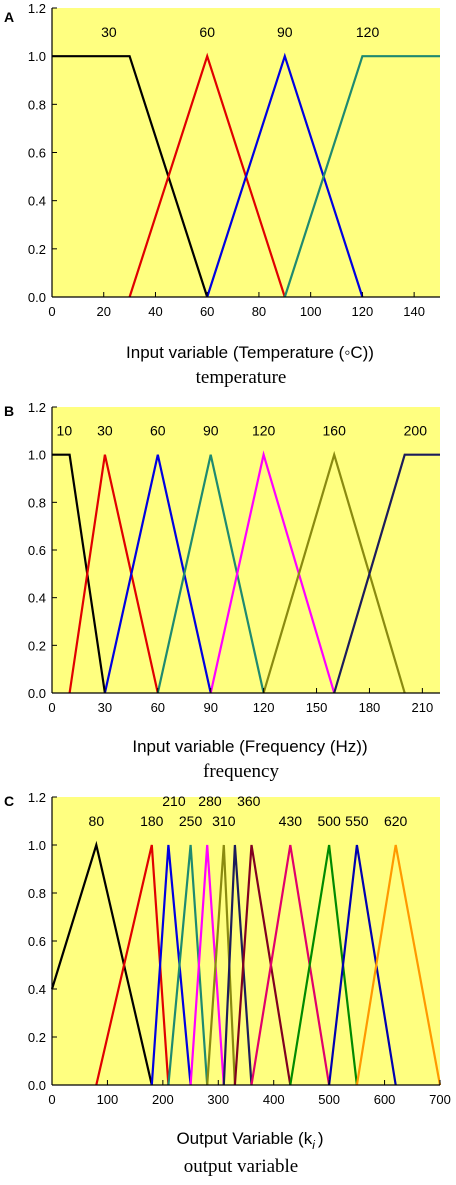 The image size is (456, 1185). Describe the element at coordinates (396, 821) in the screenshot. I see `series-label-620: 620` at that location.